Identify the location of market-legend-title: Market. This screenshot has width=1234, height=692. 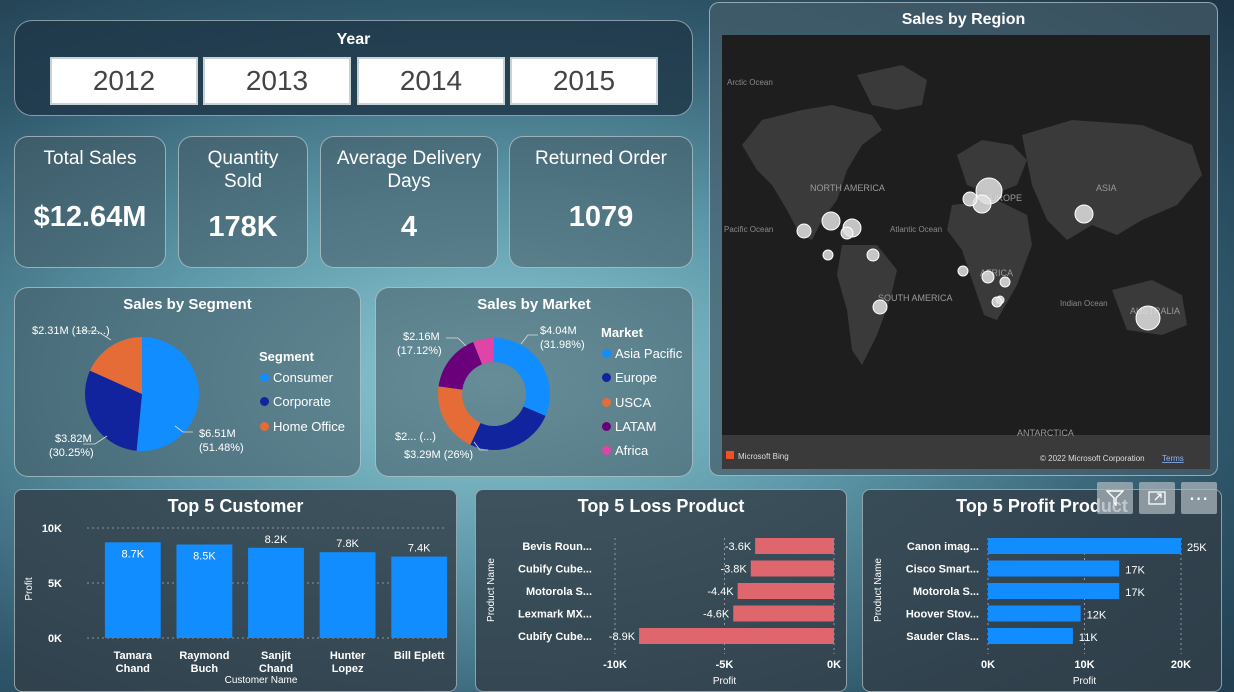
(622, 332).